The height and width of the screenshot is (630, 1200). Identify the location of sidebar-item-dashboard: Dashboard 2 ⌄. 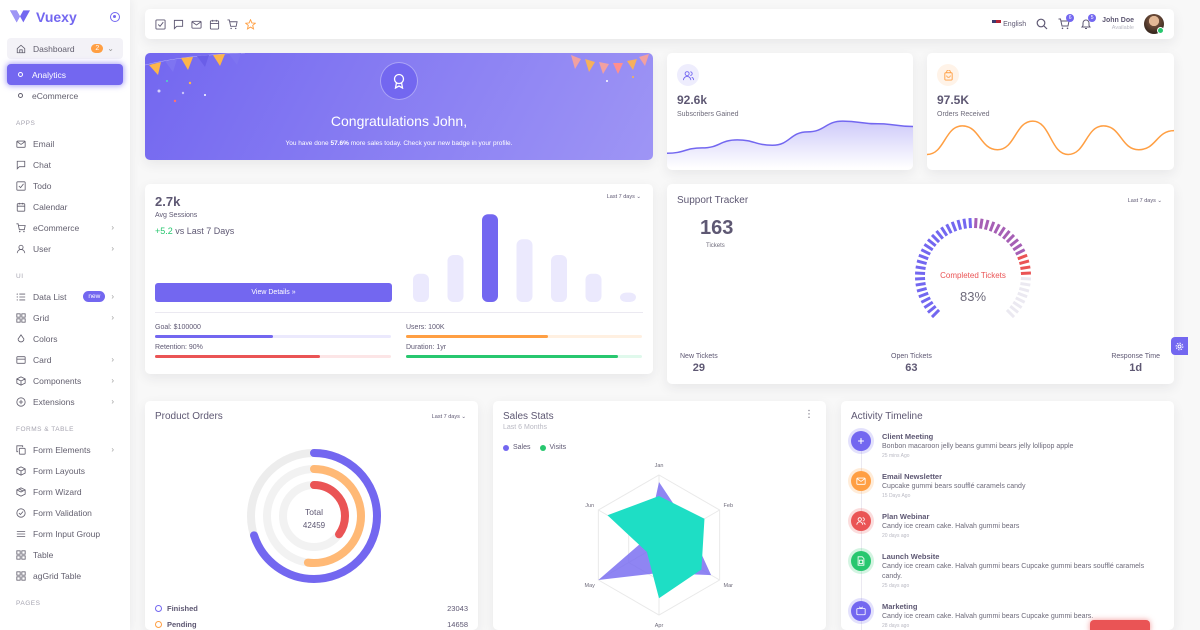
(65, 48).